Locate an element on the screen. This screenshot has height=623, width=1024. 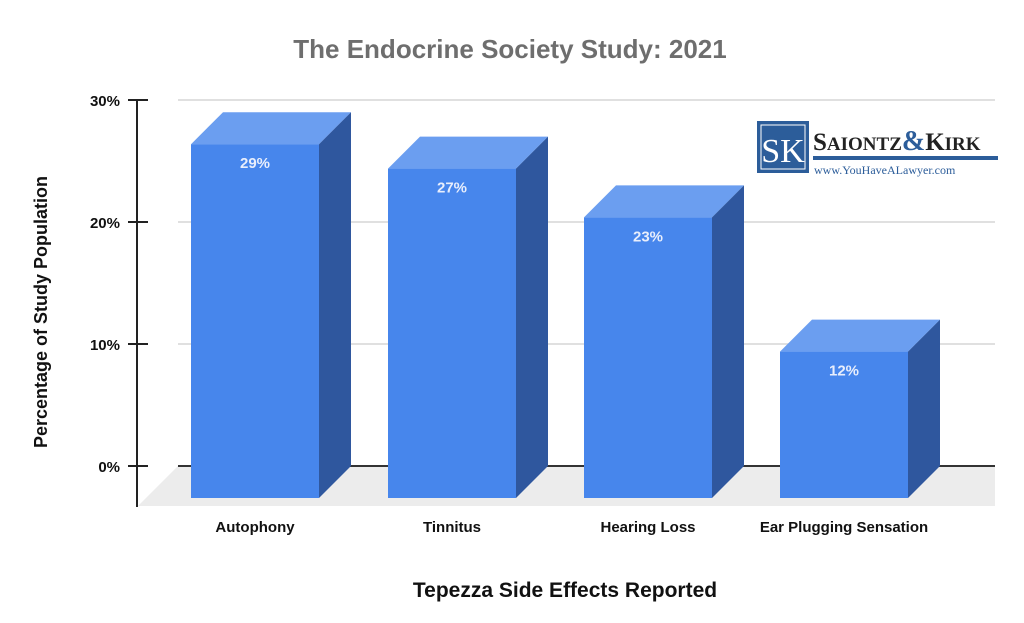
logo-monogram: SK is located at coordinates (783, 151).